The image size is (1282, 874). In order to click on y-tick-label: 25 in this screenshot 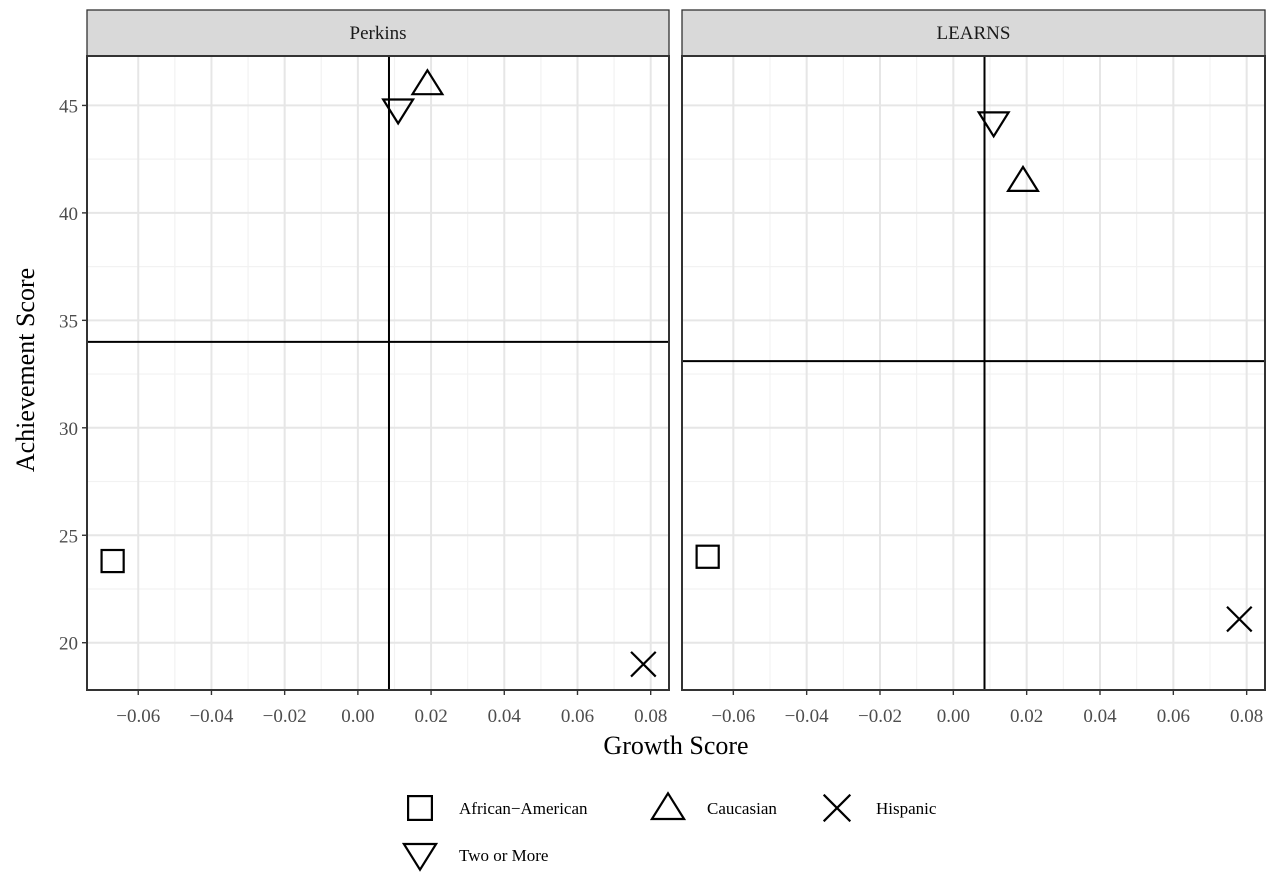, I will do `click(68, 536)`.